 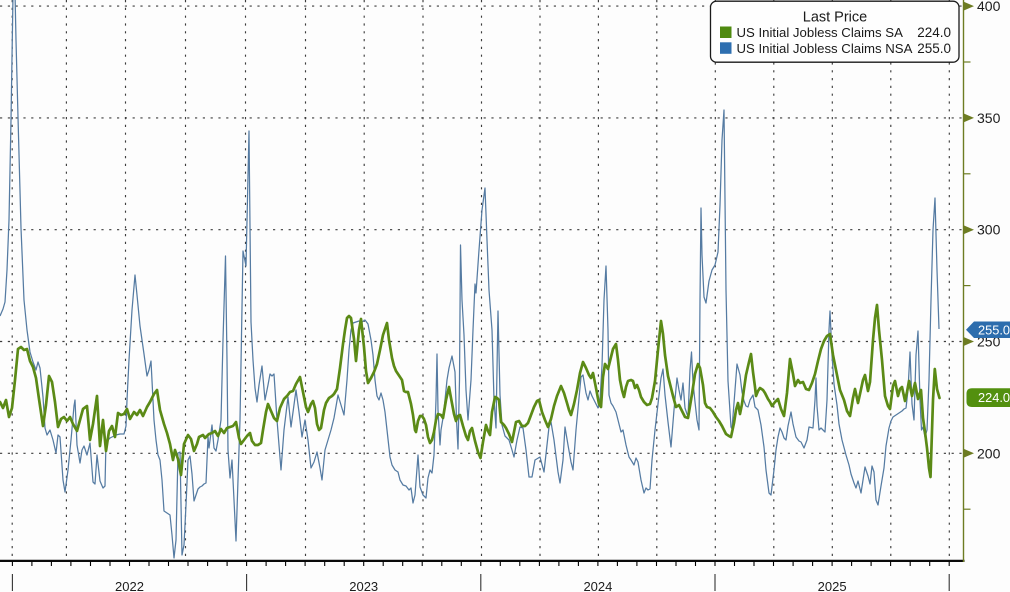 I want to click on svg-text: 400, so click(x=989, y=7).